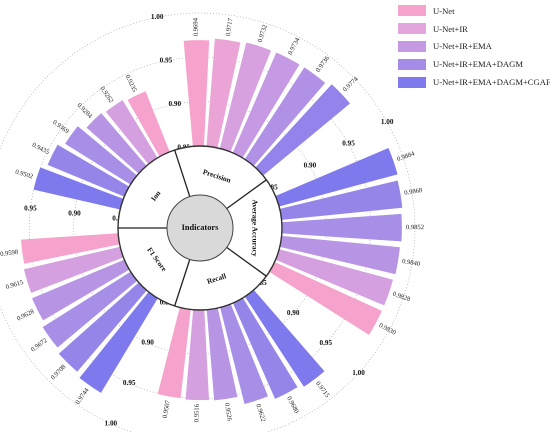  What do you see at coordinates (111, 423) in the screenshot?
I see `tick-label-3-3: 1.00` at bounding box center [111, 423].